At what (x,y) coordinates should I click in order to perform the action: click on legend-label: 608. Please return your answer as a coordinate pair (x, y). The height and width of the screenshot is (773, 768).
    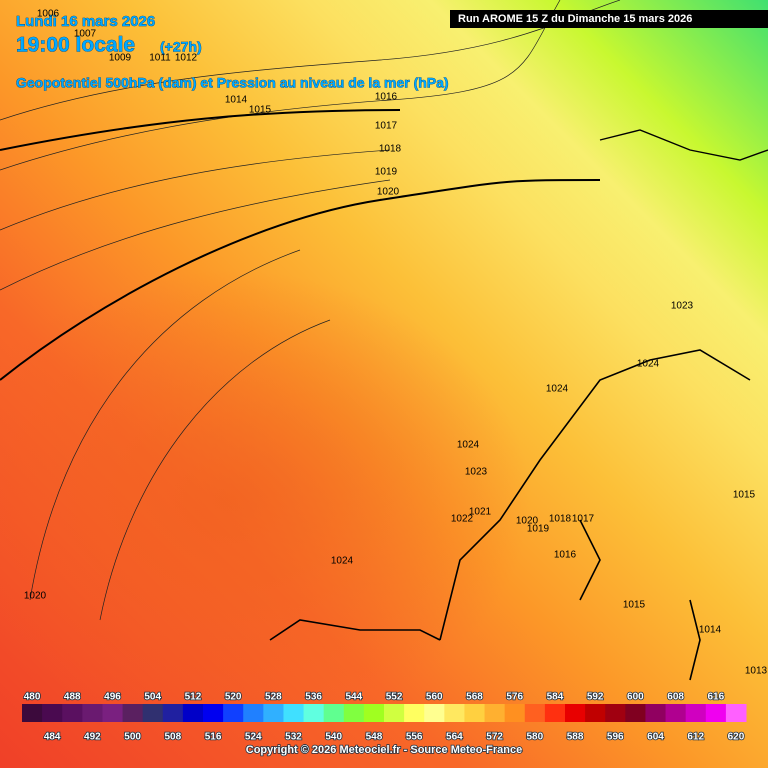
    Looking at the image, I should click on (675, 697).